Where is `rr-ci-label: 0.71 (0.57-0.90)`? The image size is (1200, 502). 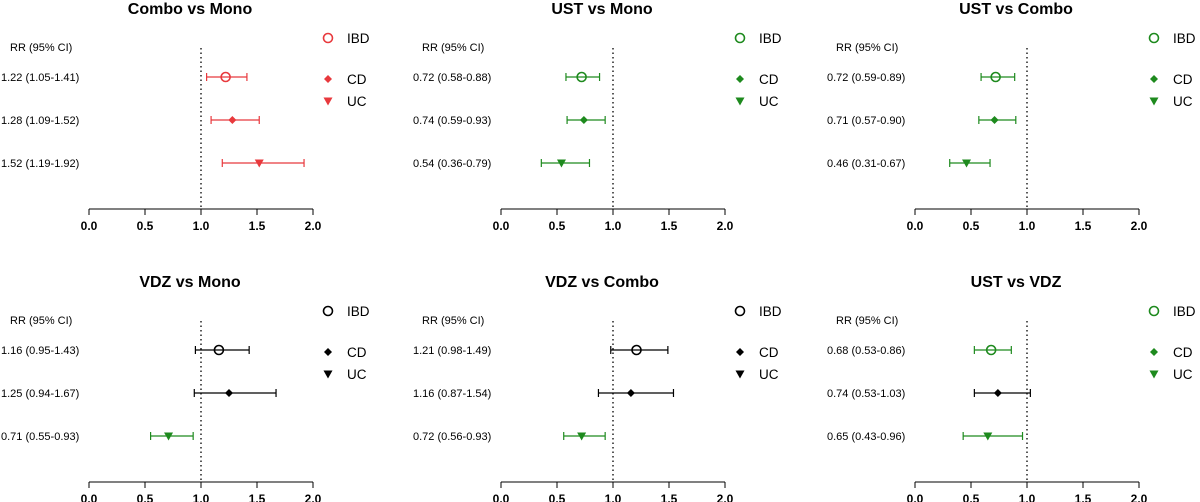 rr-ci-label: 0.71 (0.57-0.90) is located at coordinates (866, 121).